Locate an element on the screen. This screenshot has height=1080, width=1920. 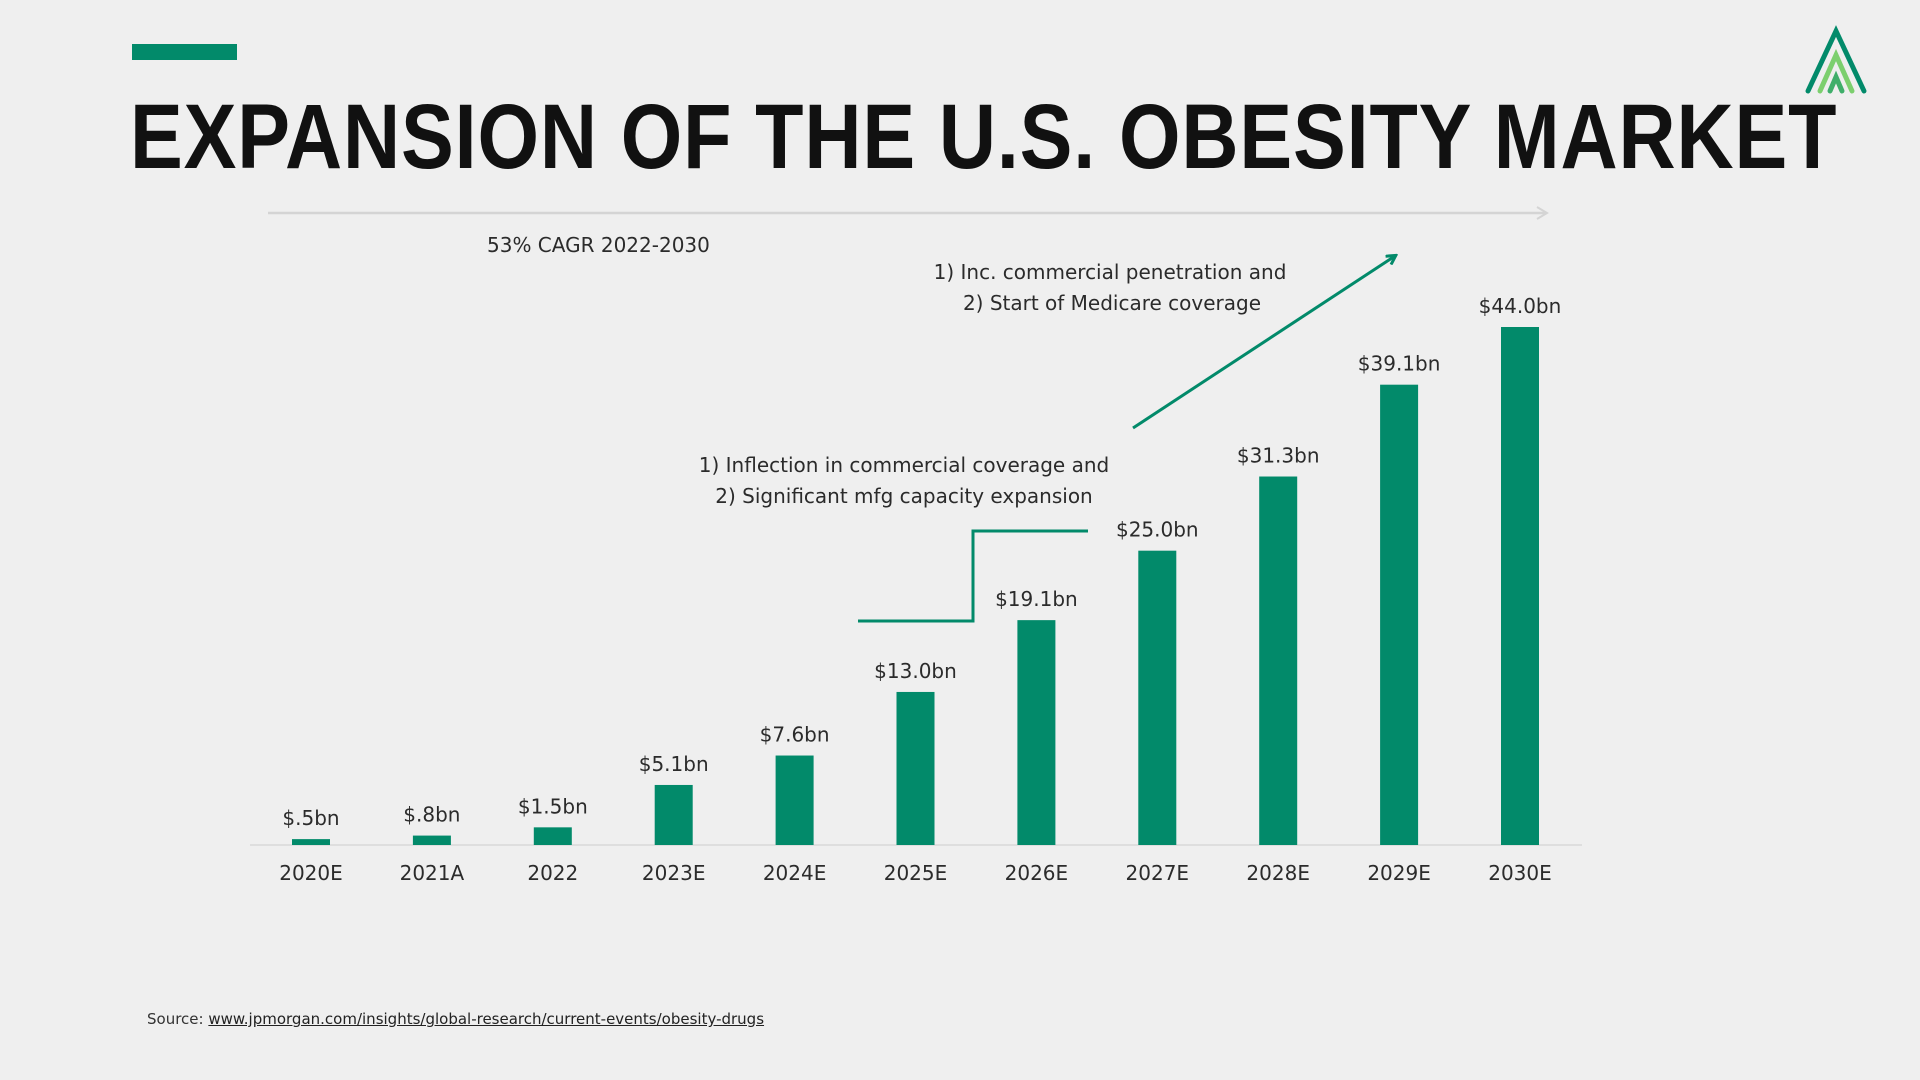
x-tick-label-2030E: 2030E is located at coordinates (1520, 873).